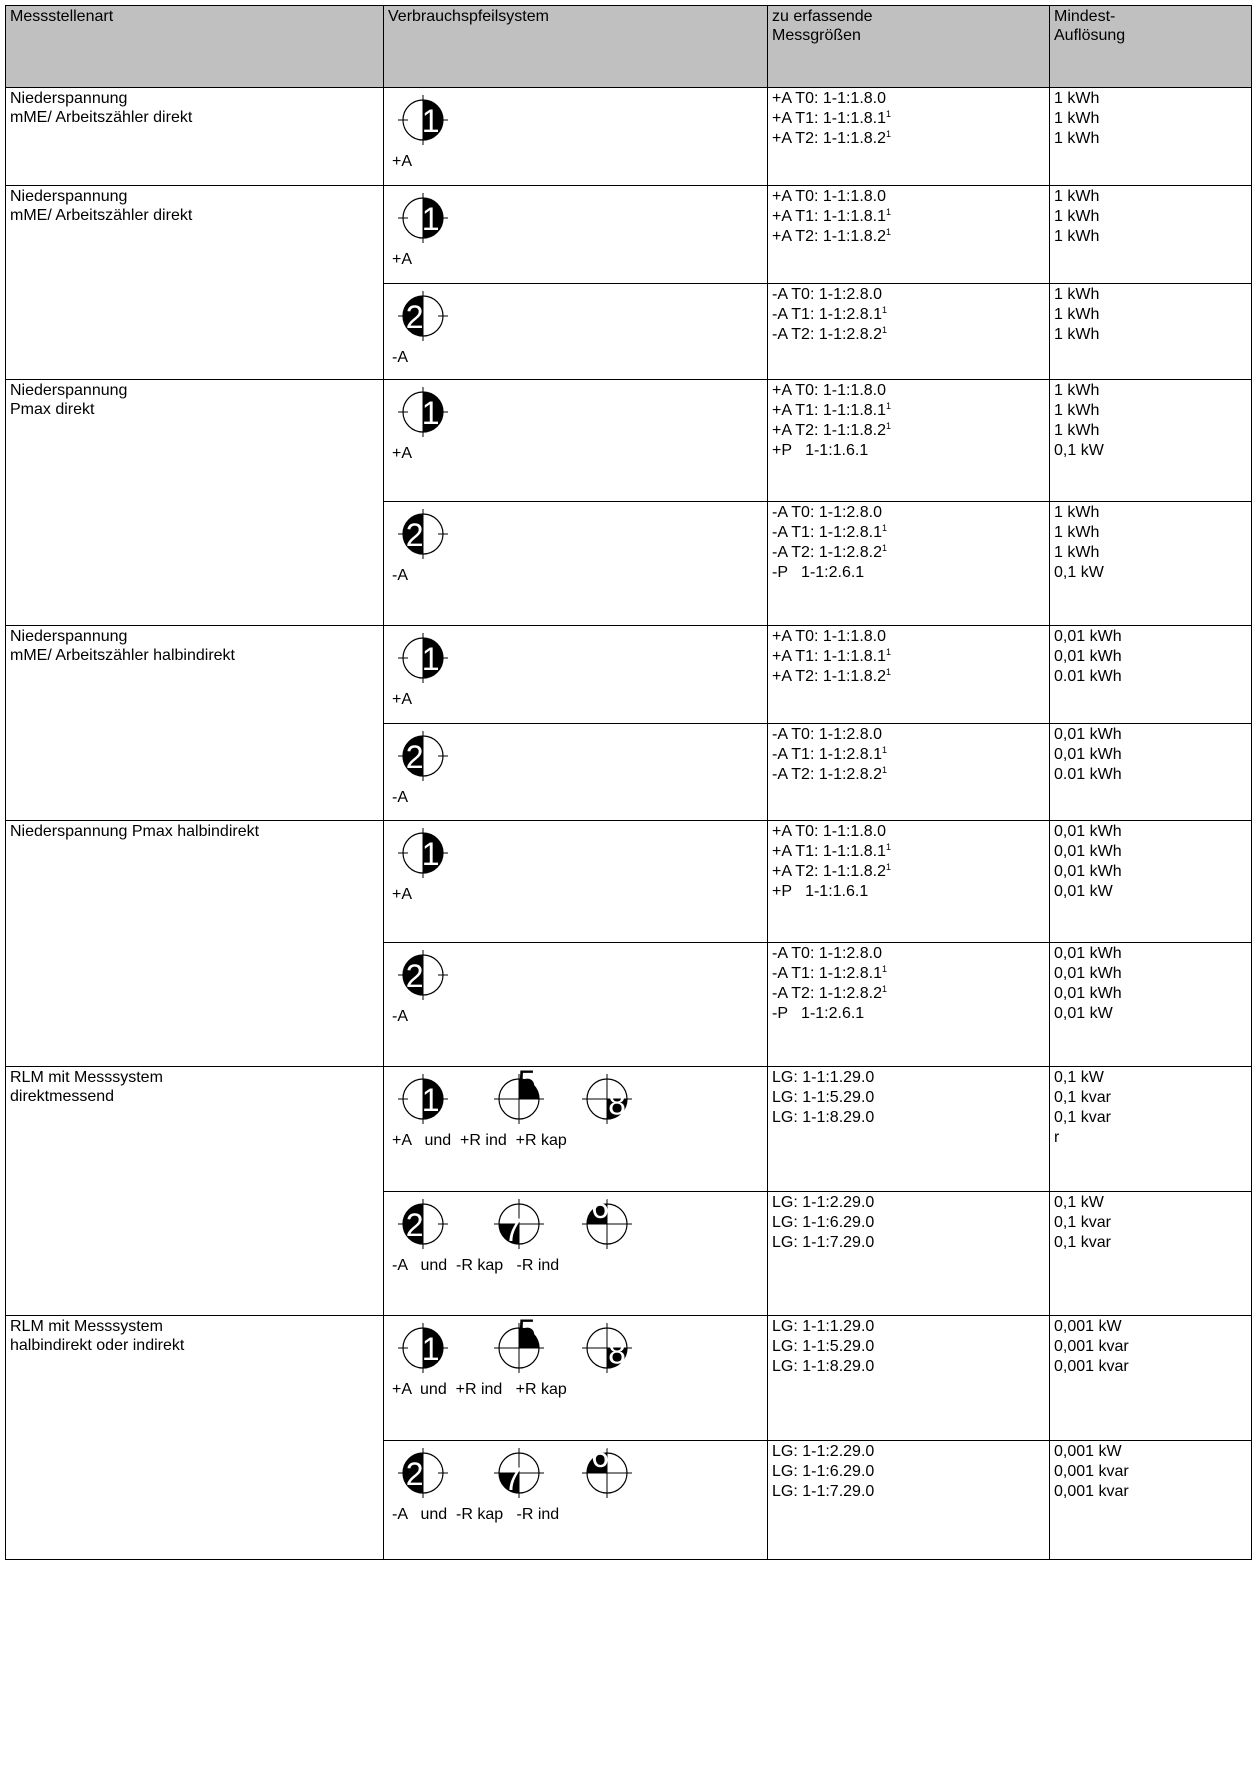 The image size is (1257, 1778). What do you see at coordinates (1150, 1004) in the screenshot?
I see `aufloesung-cell: 0,01 kWh 0,01 kWh 0,01 kWh 0,01 kW` at bounding box center [1150, 1004].